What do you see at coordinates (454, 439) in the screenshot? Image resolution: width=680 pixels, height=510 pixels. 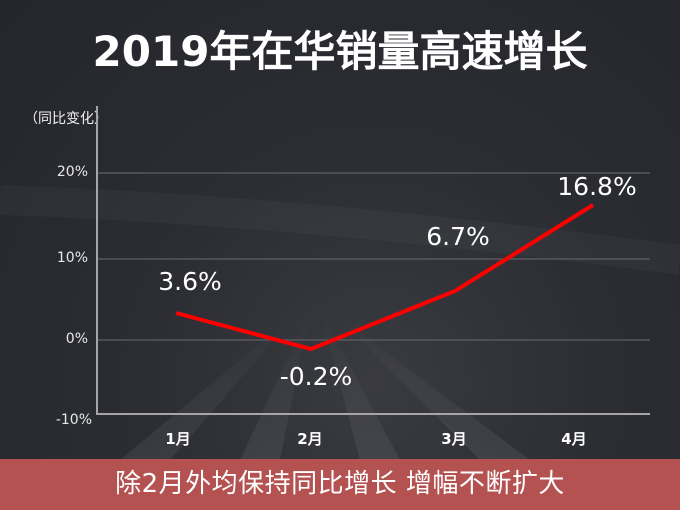 I see `x-tick-mar: 3月` at bounding box center [454, 439].